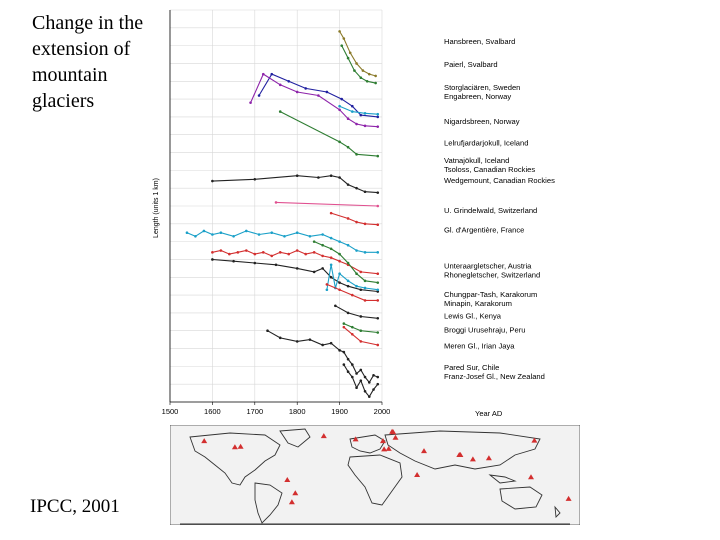  Describe the element at coordinates (471, 367) in the screenshot. I see `glacier-label: Pared Sur, Chile` at that location.